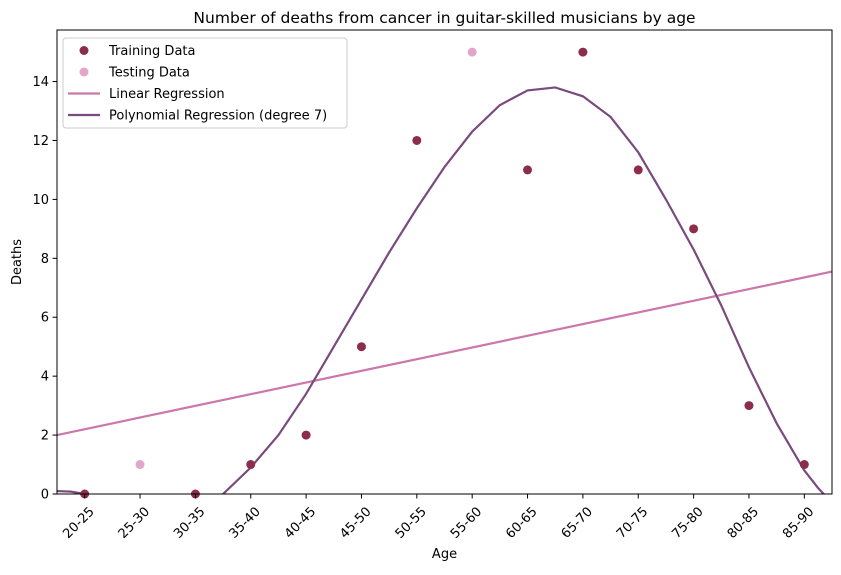 This screenshot has height=575, width=841. I want to click on x-tick-label: 70-75, so click(632, 522).